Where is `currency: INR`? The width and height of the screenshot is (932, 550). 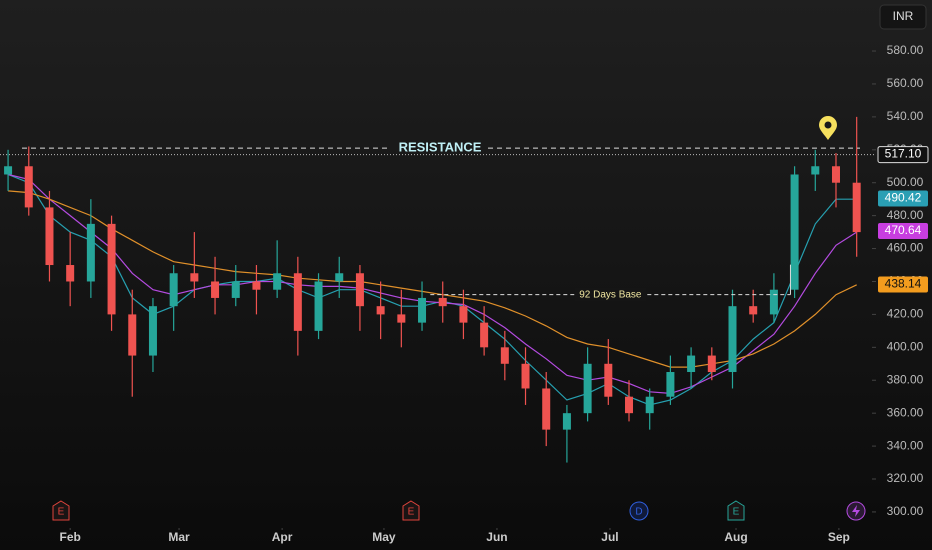
currency: INR is located at coordinates (903, 16).